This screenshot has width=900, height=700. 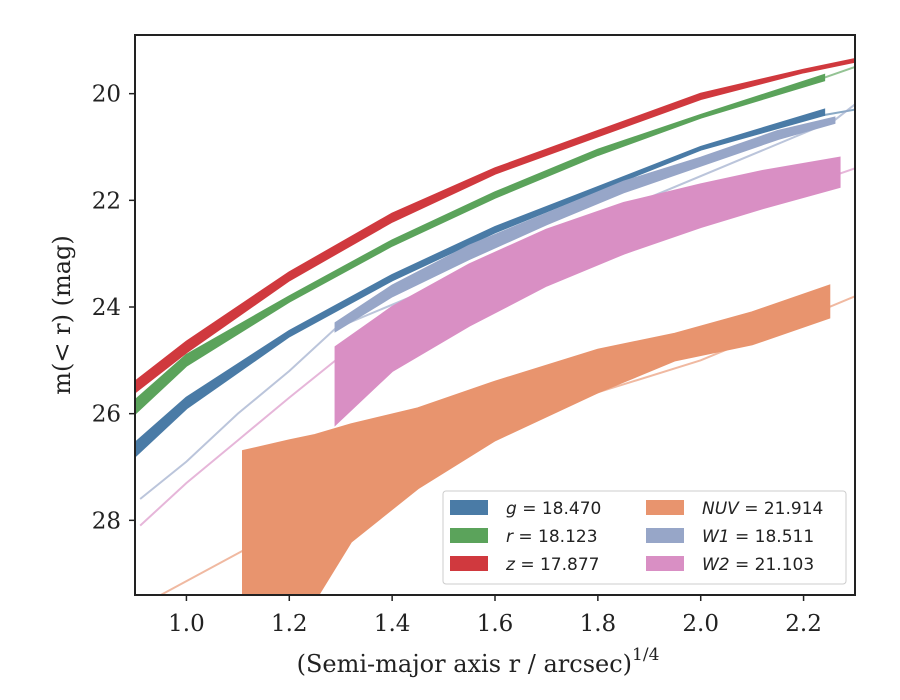 What do you see at coordinates (469, 563) in the screenshot?
I see `legend-swatch-z` at bounding box center [469, 563].